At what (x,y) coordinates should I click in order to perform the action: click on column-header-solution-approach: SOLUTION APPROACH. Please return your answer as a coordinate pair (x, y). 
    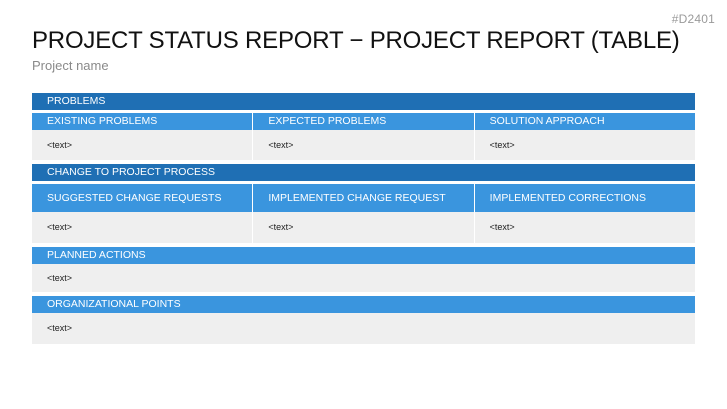
    Looking at the image, I should click on (584, 121).